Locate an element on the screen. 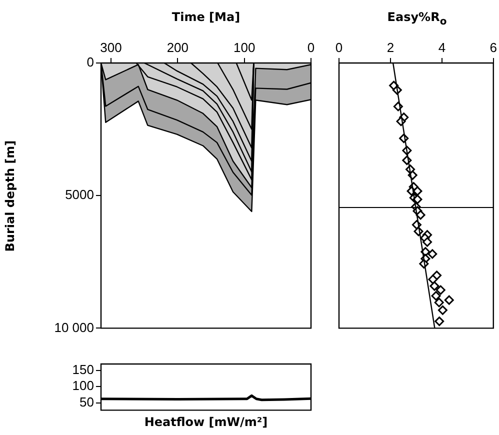 The width and height of the screenshot is (499, 435). y-tick-label: 10 000 is located at coordinates (74, 327).